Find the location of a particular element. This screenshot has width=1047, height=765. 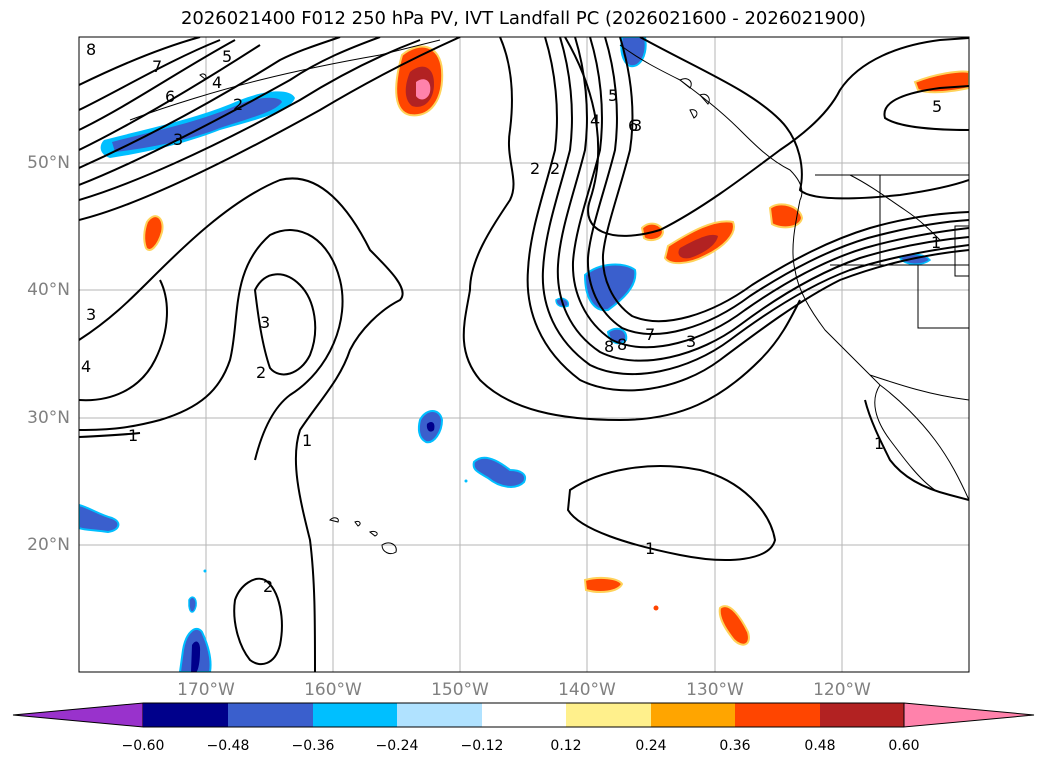

colorbar is located at coordinates (523, 715).